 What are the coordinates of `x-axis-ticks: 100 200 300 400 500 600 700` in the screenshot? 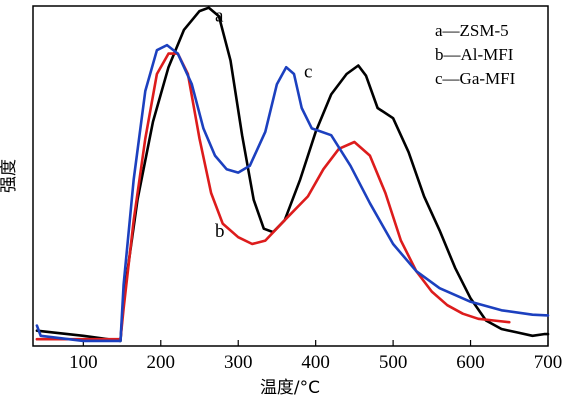 It's located at (315, 356).